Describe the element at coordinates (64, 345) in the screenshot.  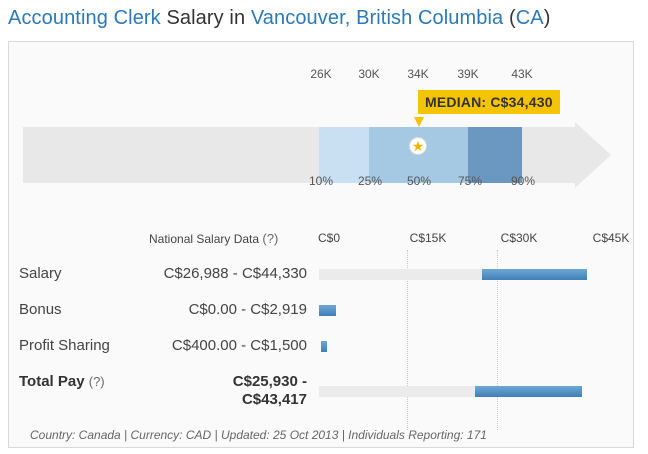
I see `row-label-profit-sharing: Profit Sharing` at that location.